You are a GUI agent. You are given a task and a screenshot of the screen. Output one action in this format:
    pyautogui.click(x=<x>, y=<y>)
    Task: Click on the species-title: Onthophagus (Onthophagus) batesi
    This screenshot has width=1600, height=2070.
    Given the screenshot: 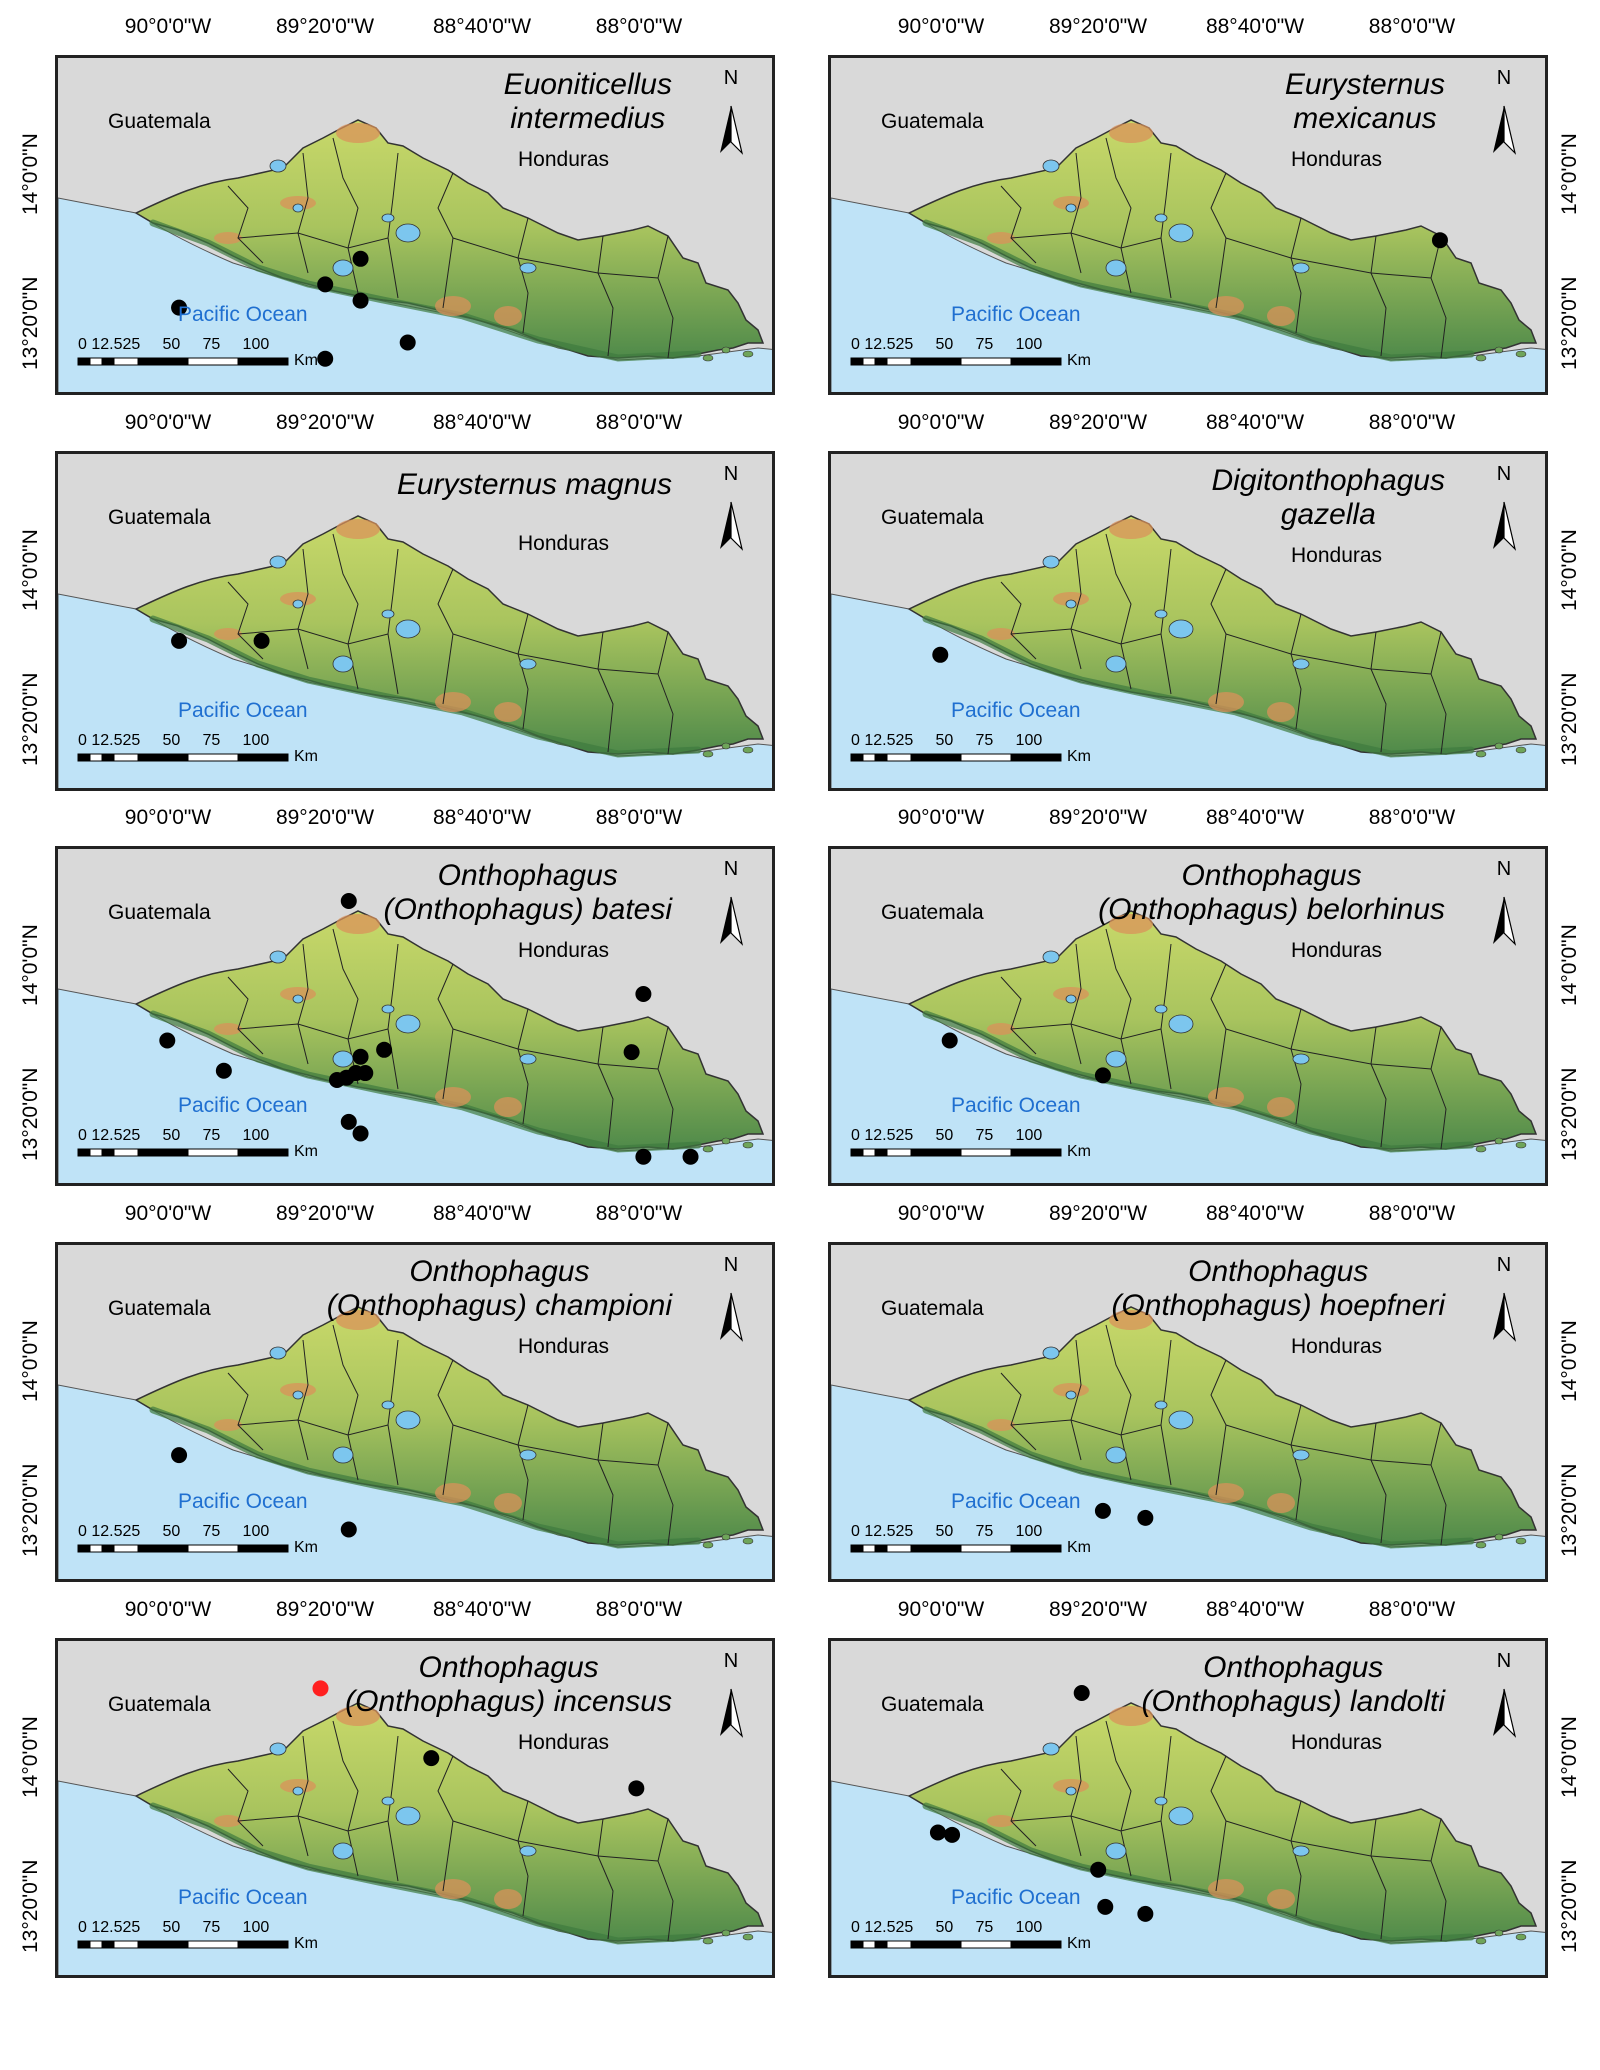 What is the action you would take?
    pyautogui.click(x=527, y=893)
    